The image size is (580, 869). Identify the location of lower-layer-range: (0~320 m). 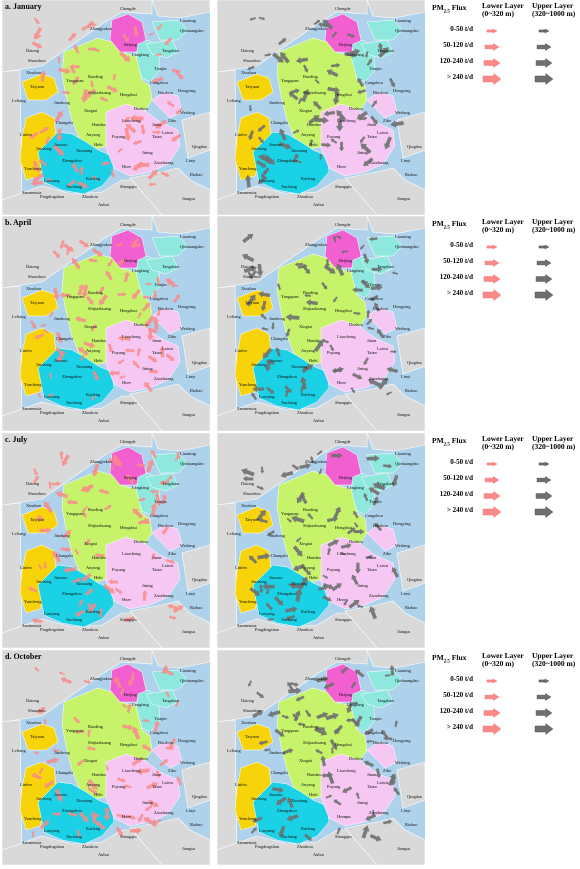
(498, 446).